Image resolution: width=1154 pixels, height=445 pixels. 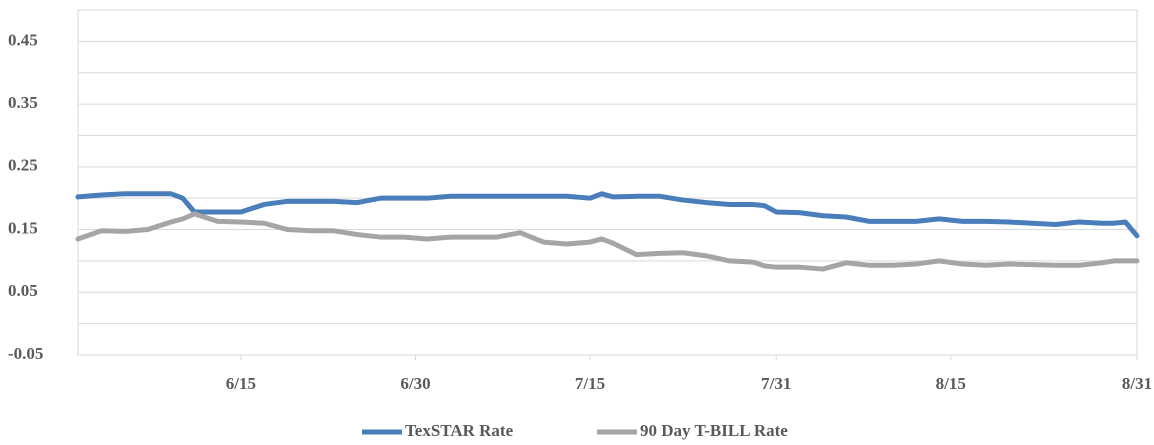 What do you see at coordinates (590, 383) in the screenshot?
I see `x-tick-label: 7/15` at bounding box center [590, 383].